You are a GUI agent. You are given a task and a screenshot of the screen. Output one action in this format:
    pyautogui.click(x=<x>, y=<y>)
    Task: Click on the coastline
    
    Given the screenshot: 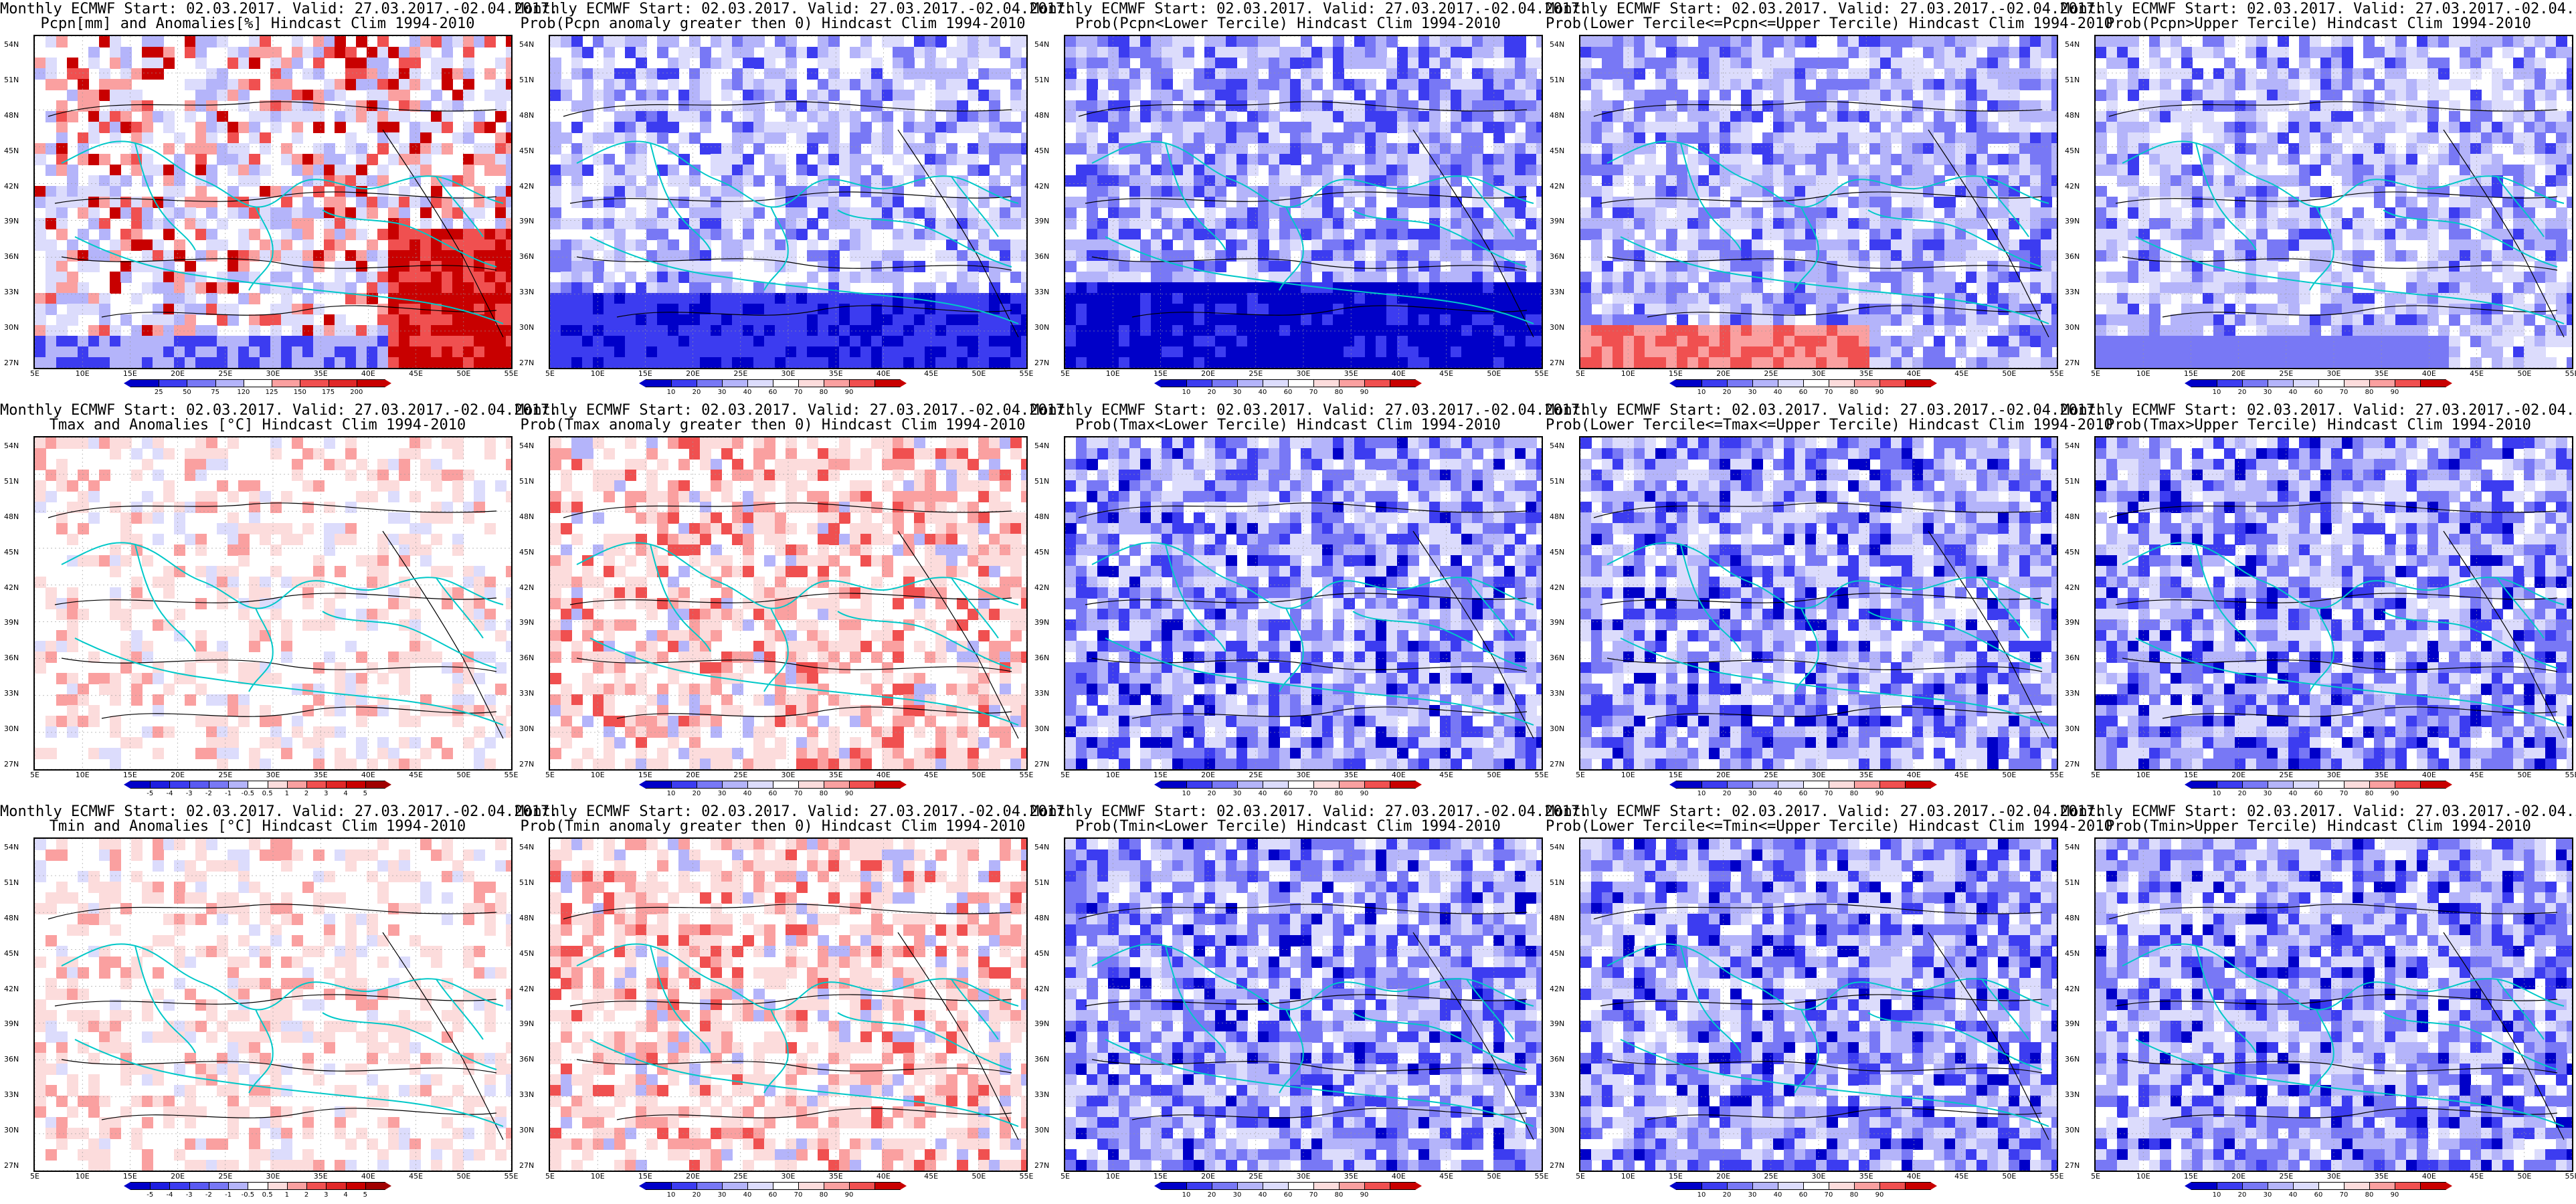 What is the action you would take?
    pyautogui.click(x=1828, y=232)
    